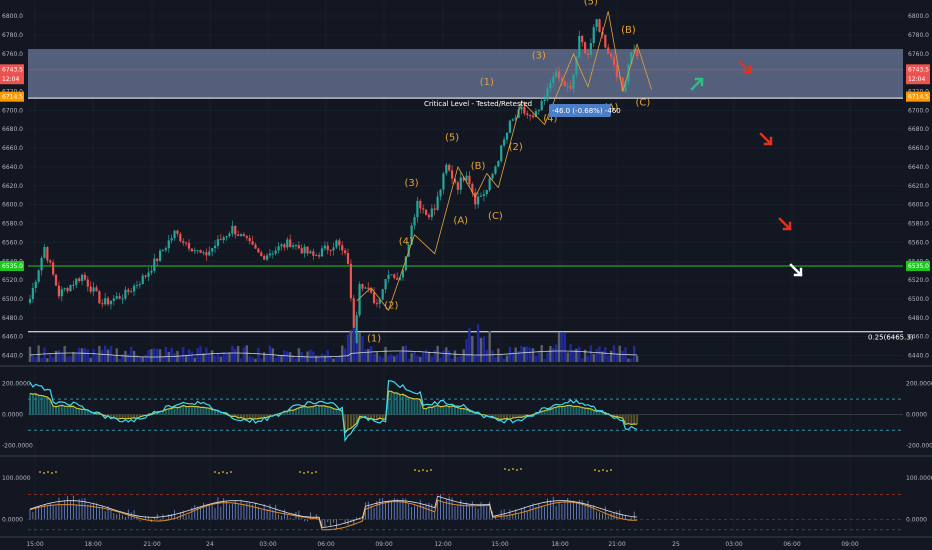 The width and height of the screenshot is (932, 550). Describe the element at coordinates (766, 139) in the screenshot. I see `arrow-down-red-icon` at that location.